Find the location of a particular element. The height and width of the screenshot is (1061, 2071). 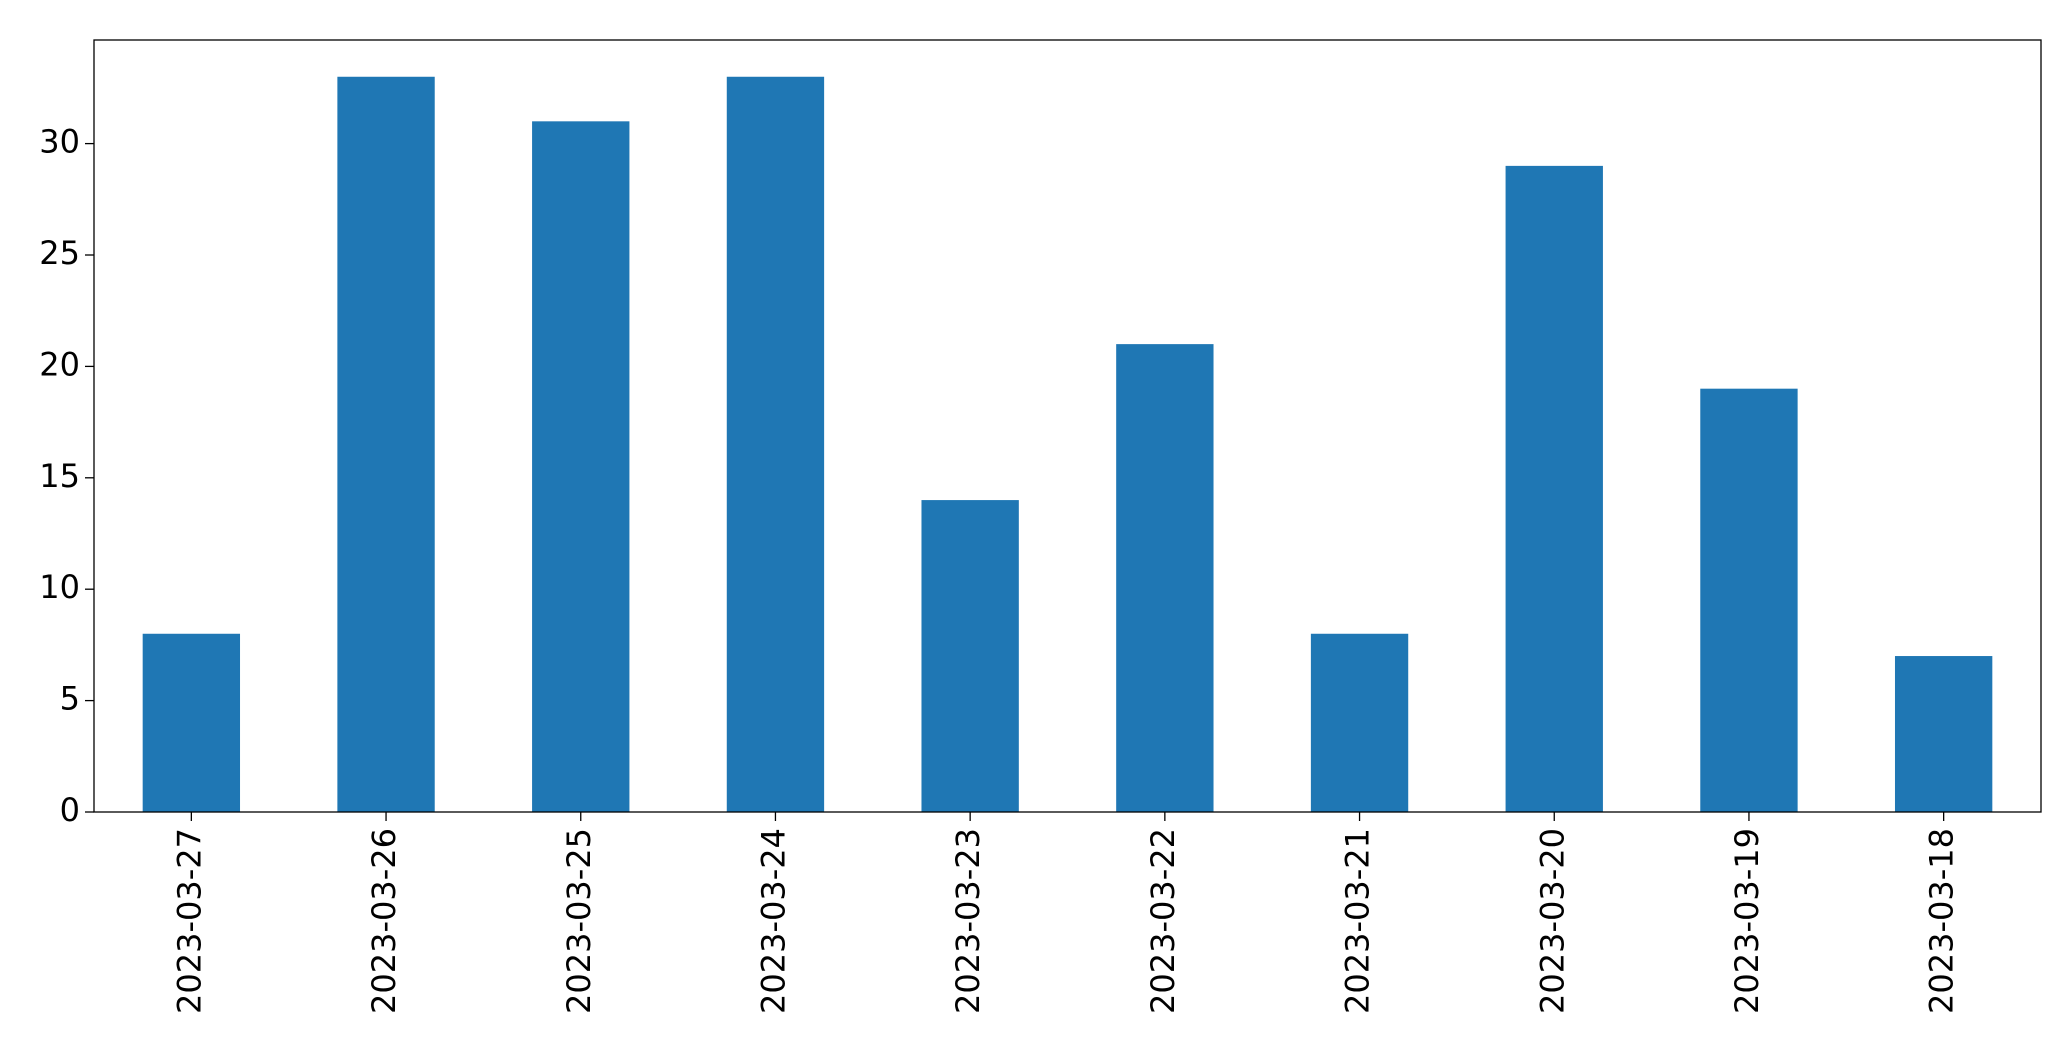

x-tick-label: 2023-03-25 is located at coordinates (579, 921).